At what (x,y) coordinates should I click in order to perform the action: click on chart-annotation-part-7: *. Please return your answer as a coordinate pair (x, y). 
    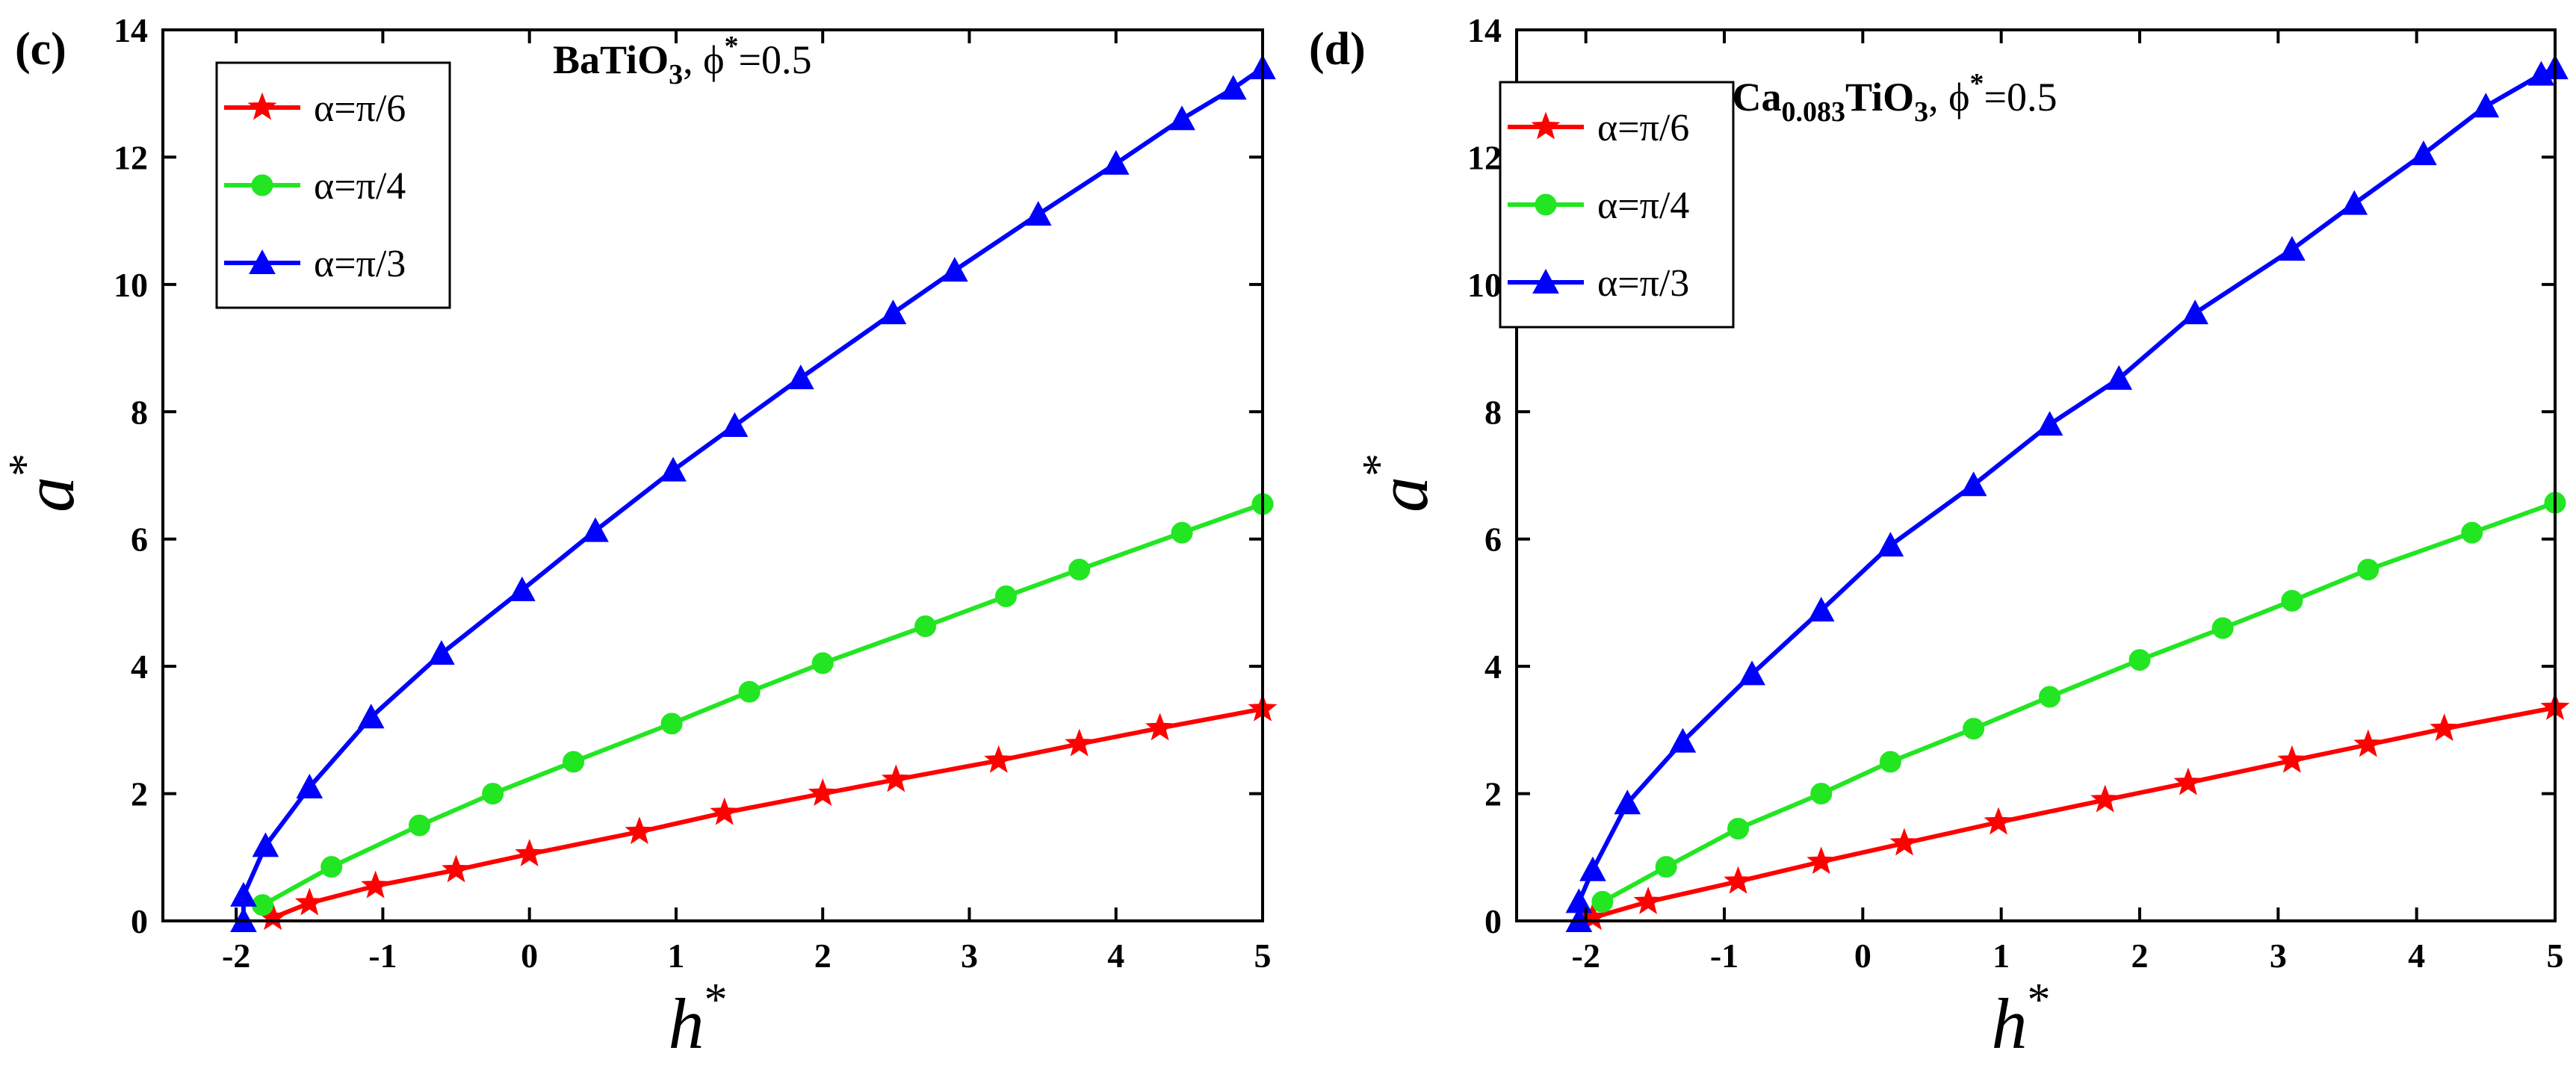
    Looking at the image, I should click on (1977, 83).